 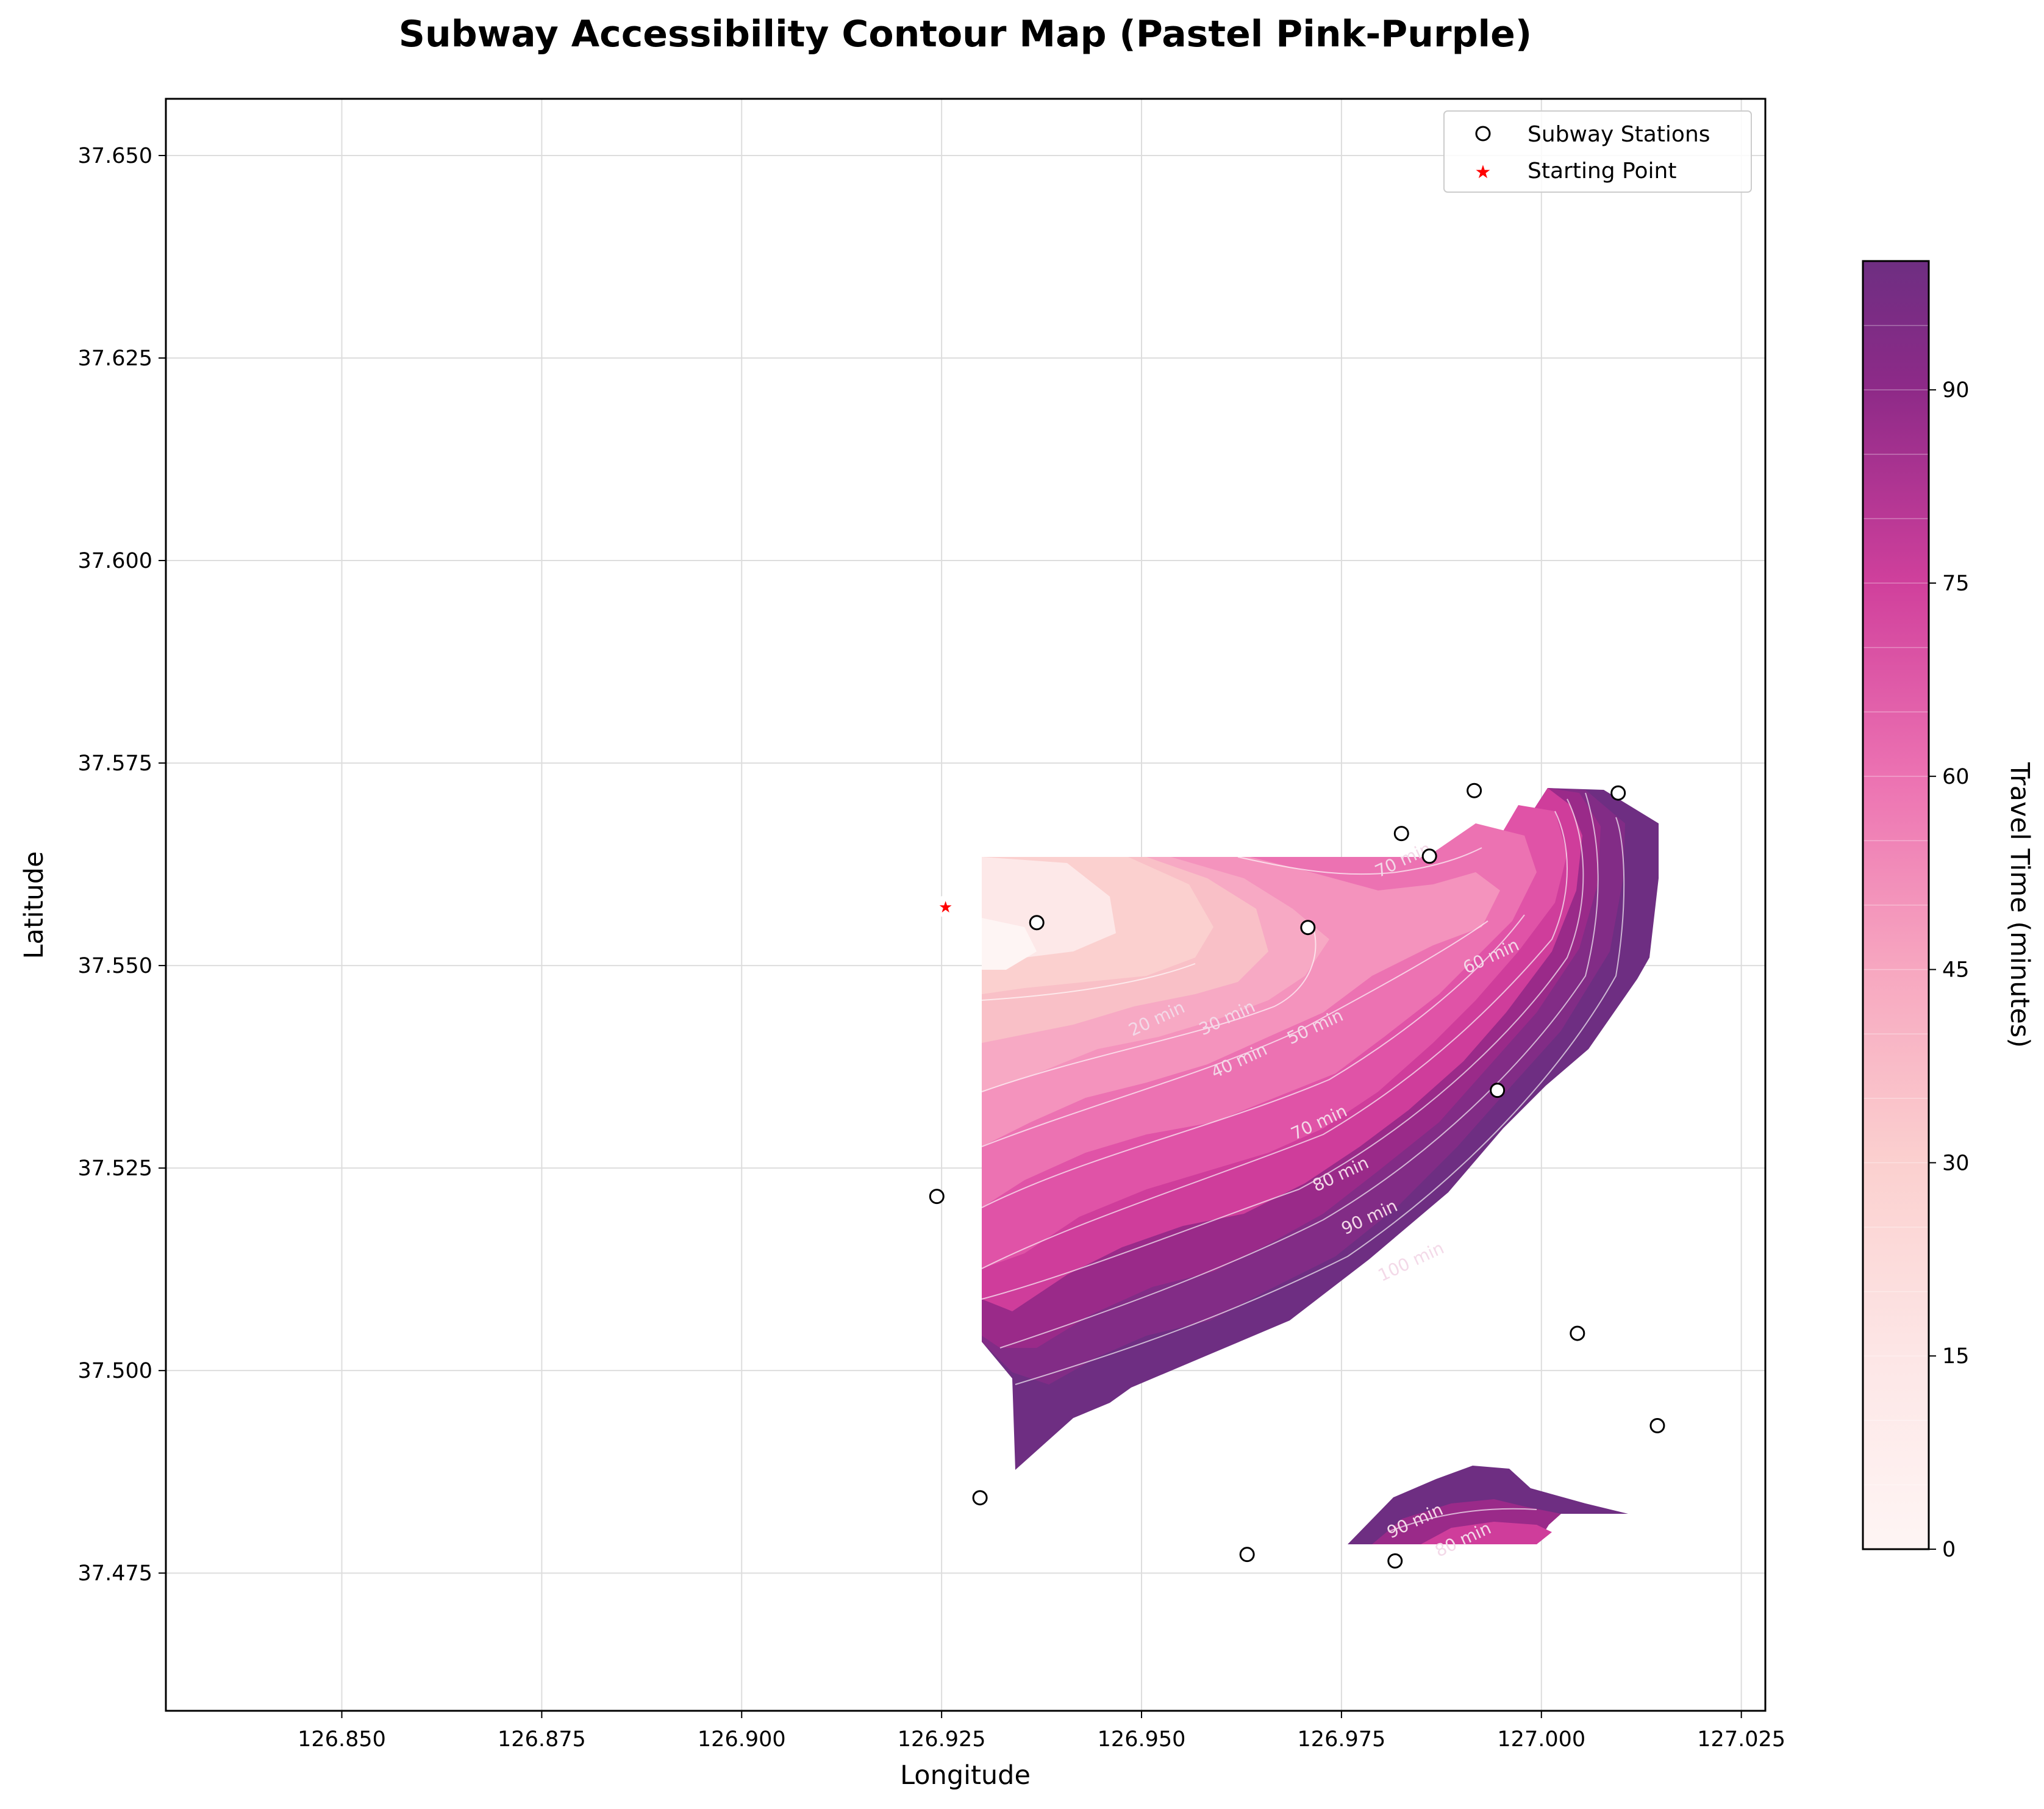 What do you see at coordinates (965, 1776) in the screenshot?
I see `x-axis-label: Longitude` at bounding box center [965, 1776].